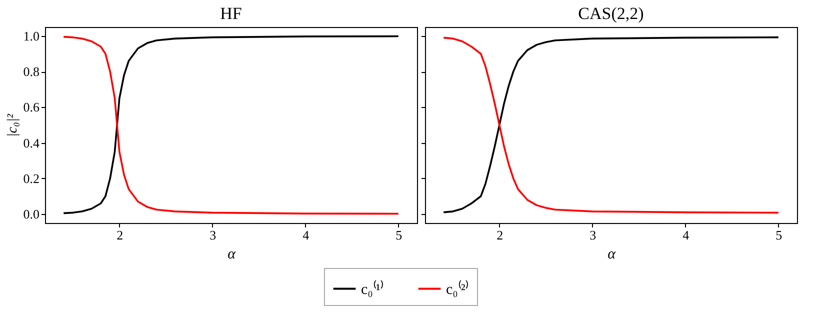  I want to click on y-tick-label: 0.8, so click(31, 72).